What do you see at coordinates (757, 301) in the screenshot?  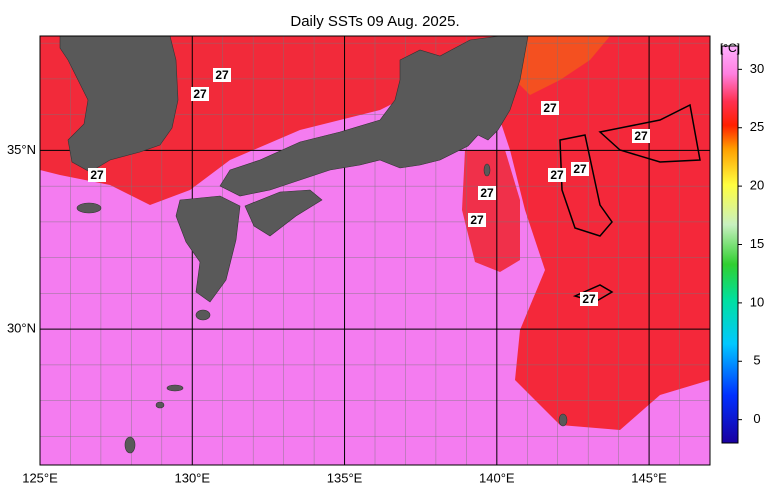 I see `colorbar-tick-label: 10` at bounding box center [757, 301].